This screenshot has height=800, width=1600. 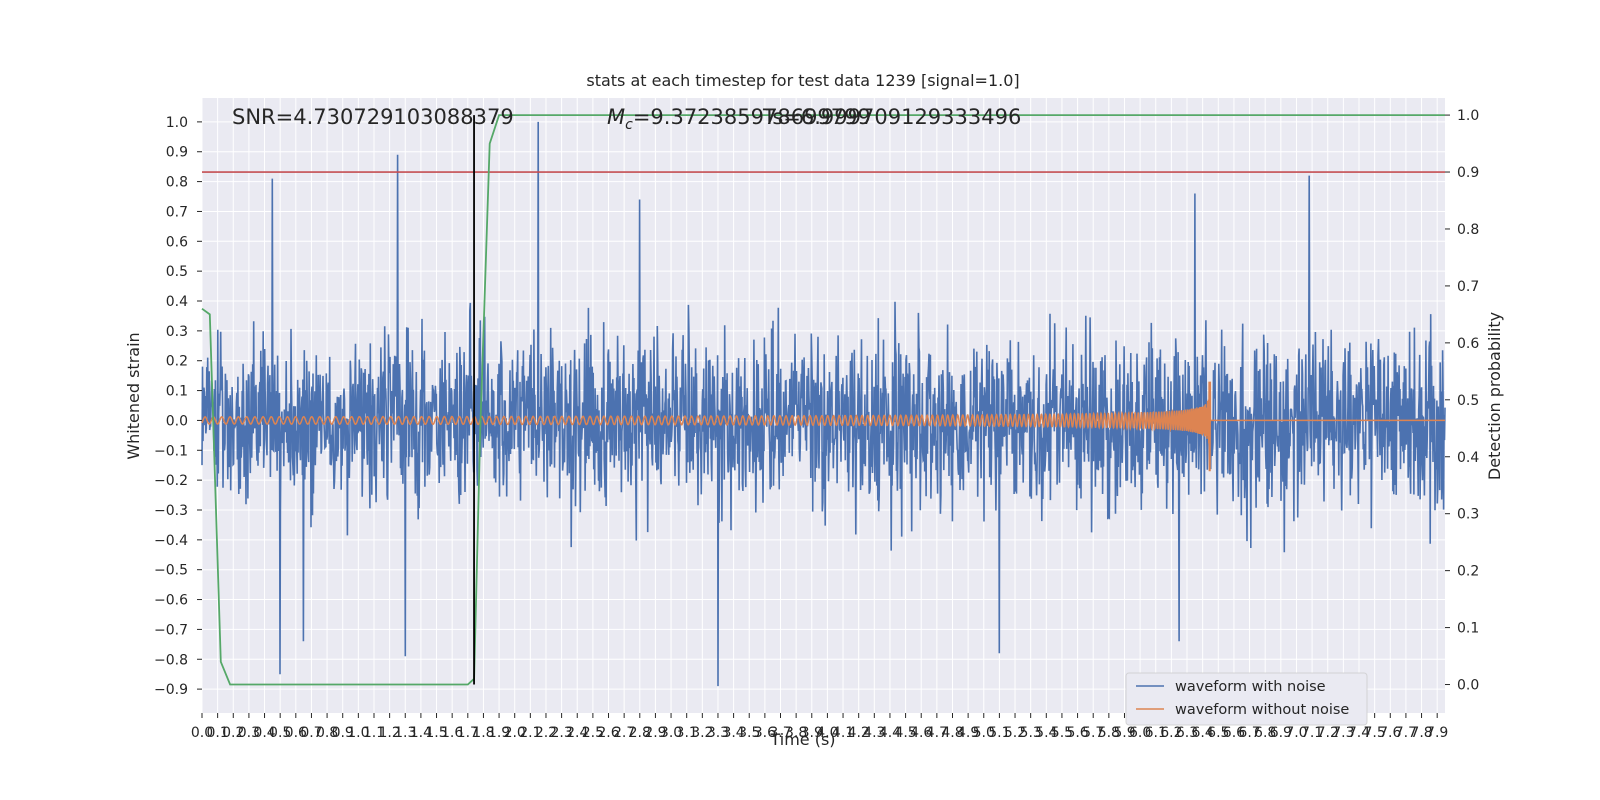 What do you see at coordinates (937, 733) in the screenshot?
I see `x-tick-label: 4.7` at bounding box center [937, 733].